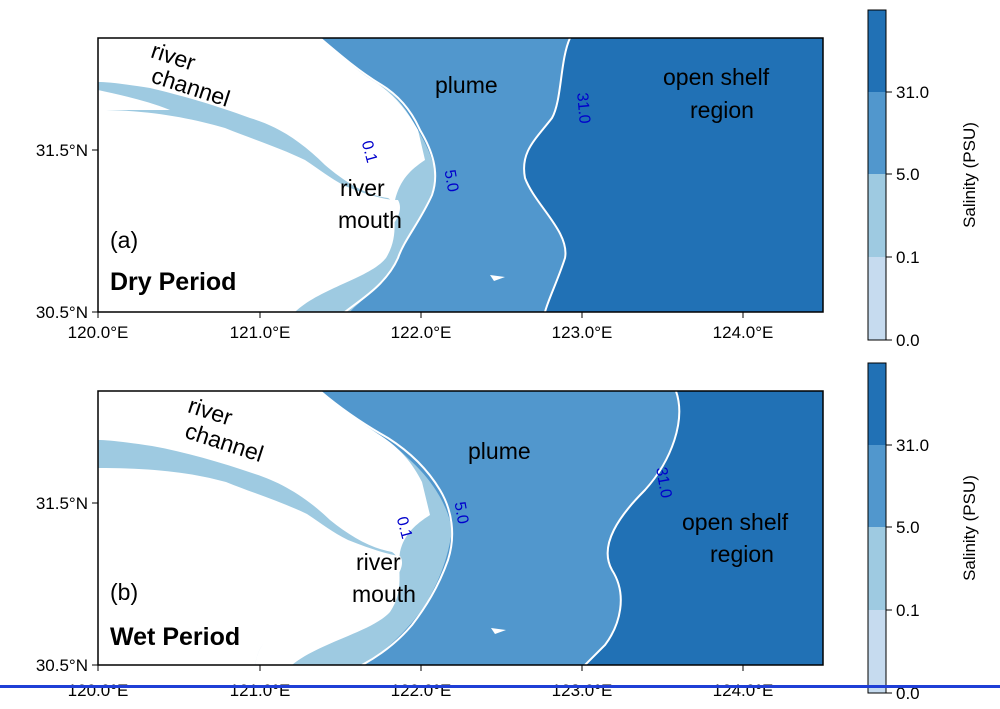 This screenshot has height=709, width=1000. I want to click on period-label: Dry Period, so click(173, 282).